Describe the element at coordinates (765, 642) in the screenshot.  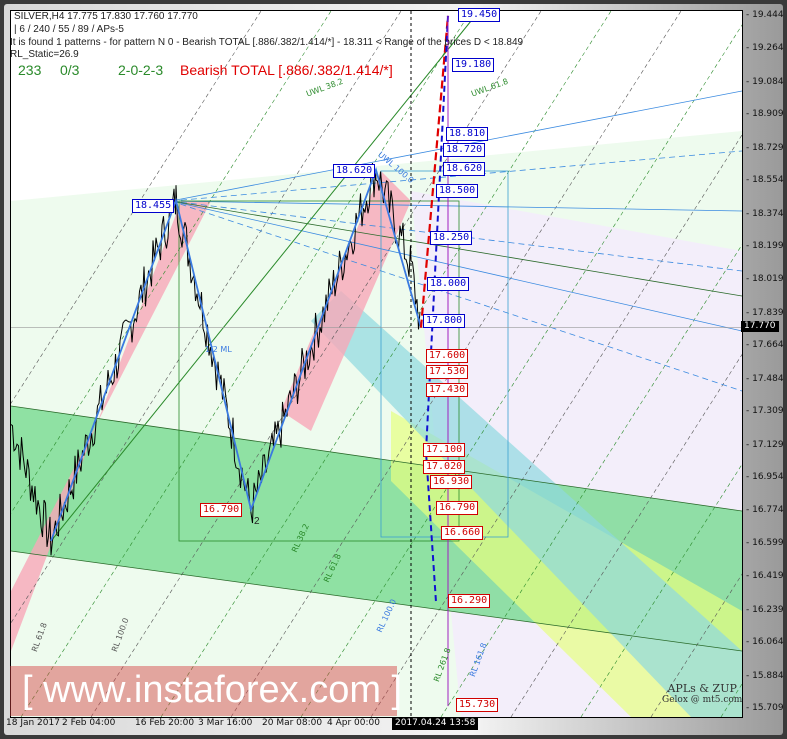
I see `y-tick-label: - 16.064` at that location.